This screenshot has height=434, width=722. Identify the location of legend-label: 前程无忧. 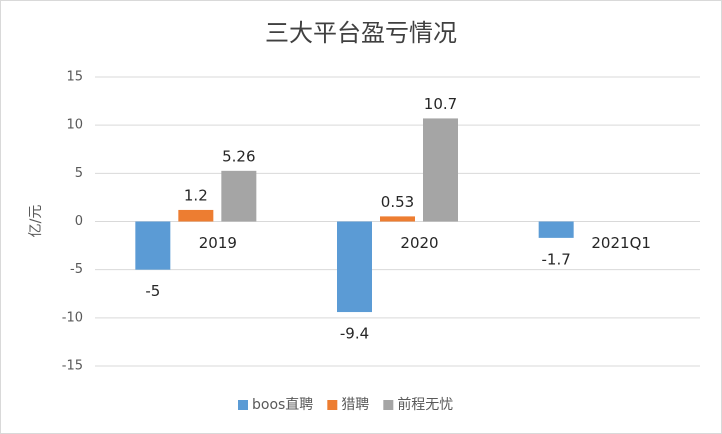
(425, 404).